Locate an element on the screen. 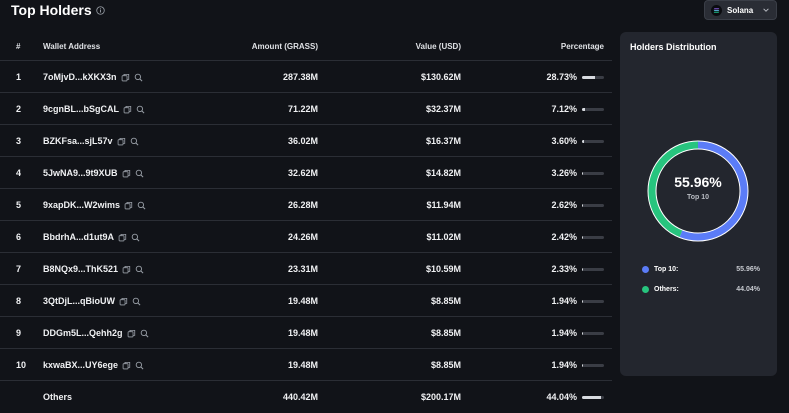 The width and height of the screenshot is (789, 413). amount: 23.31M is located at coordinates (302, 269).